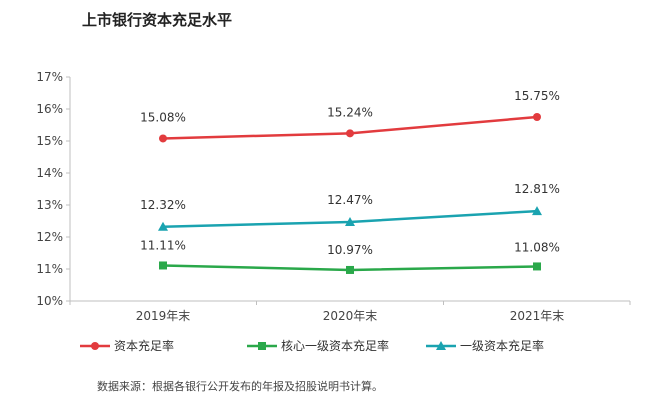 This screenshot has width=660, height=403. Describe the element at coordinates (537, 96) in the screenshot. I see `data-label: 15.75%` at that location.